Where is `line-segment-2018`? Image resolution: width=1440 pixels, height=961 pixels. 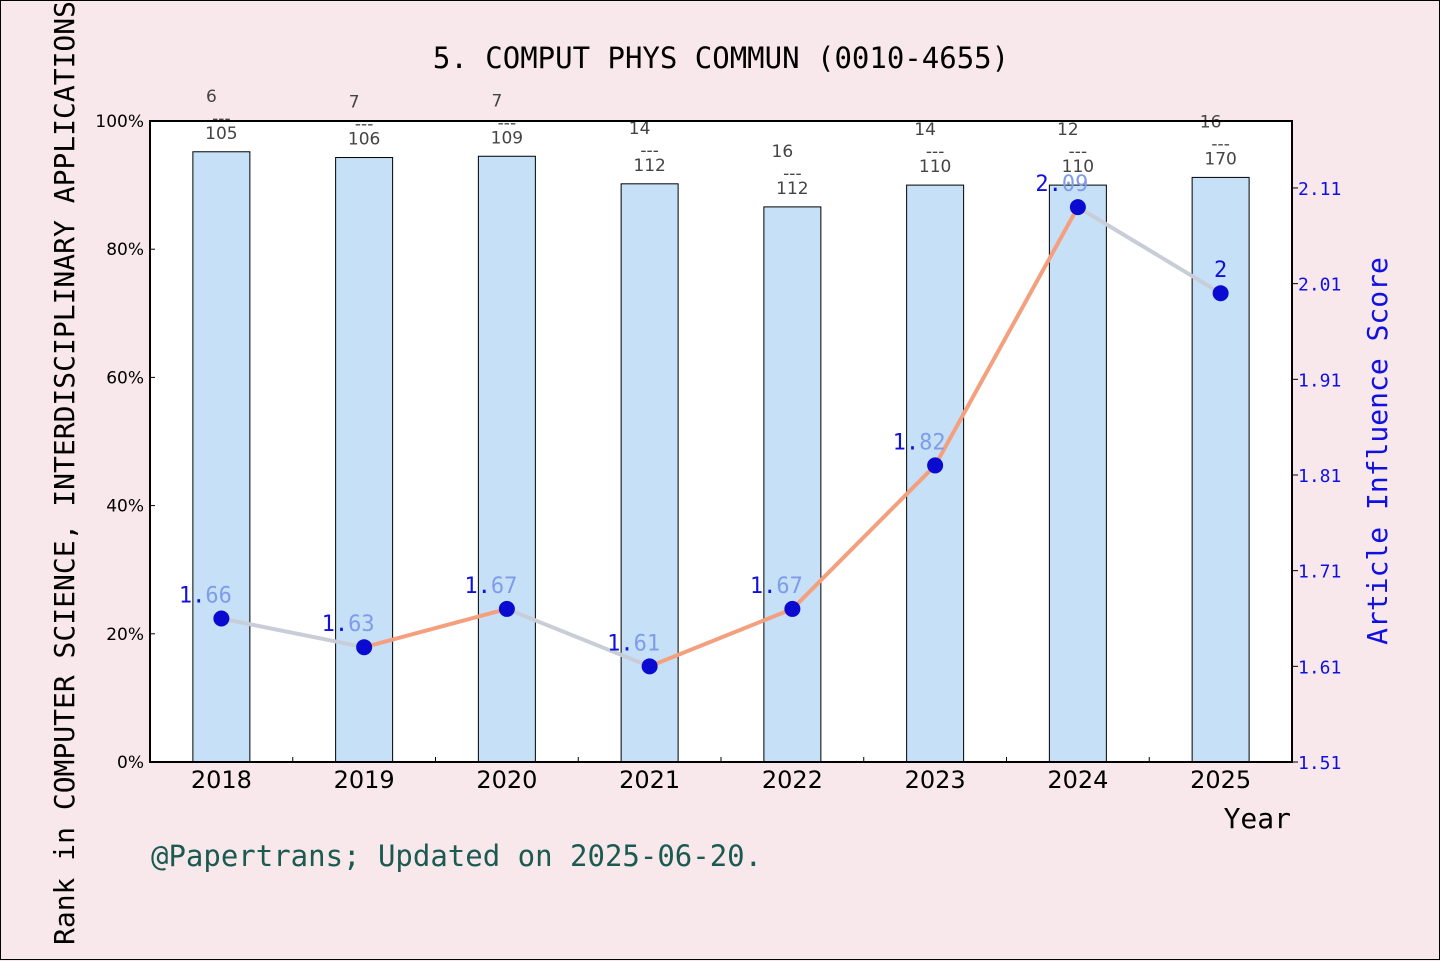
line-segment-2018 is located at coordinates (293, 633).